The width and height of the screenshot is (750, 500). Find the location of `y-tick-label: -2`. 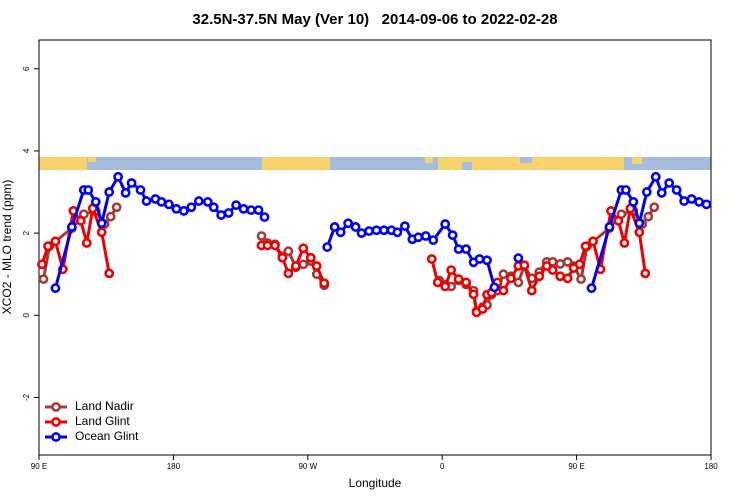

y-tick-label: -2 is located at coordinates (26, 397).